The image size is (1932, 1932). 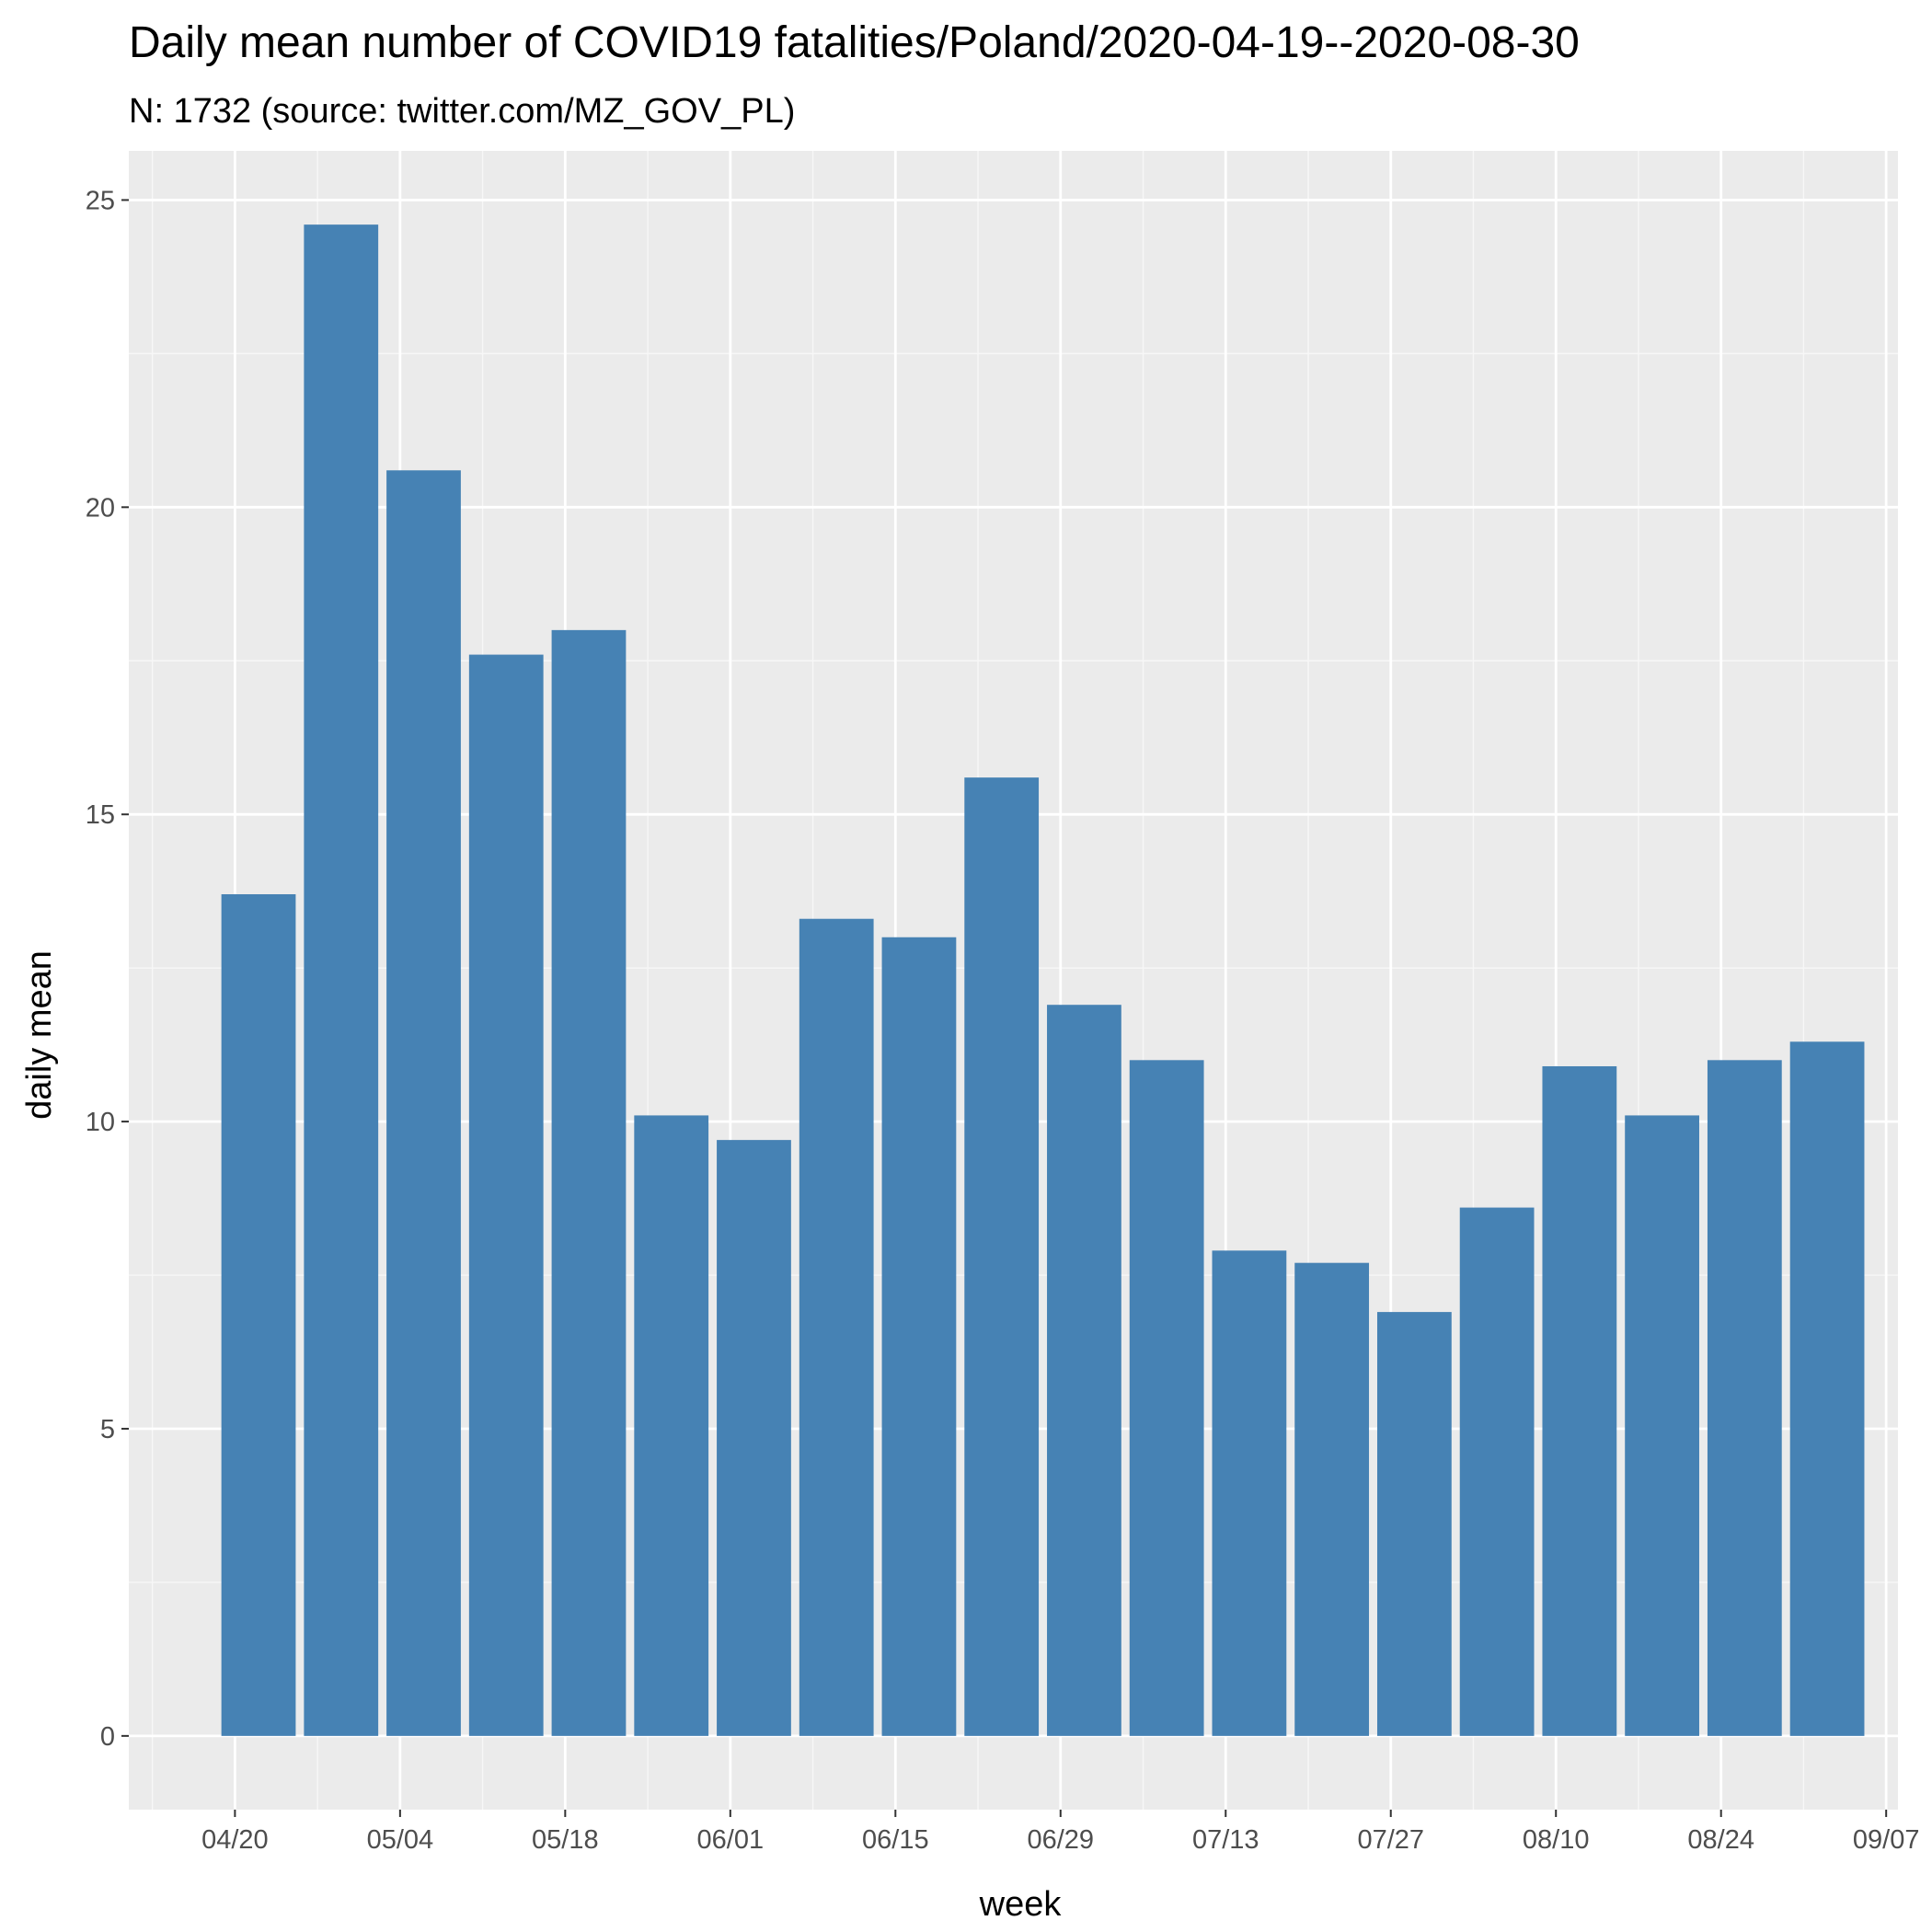 What do you see at coordinates (1021, 1905) in the screenshot?
I see `x-axis-title: week` at bounding box center [1021, 1905].